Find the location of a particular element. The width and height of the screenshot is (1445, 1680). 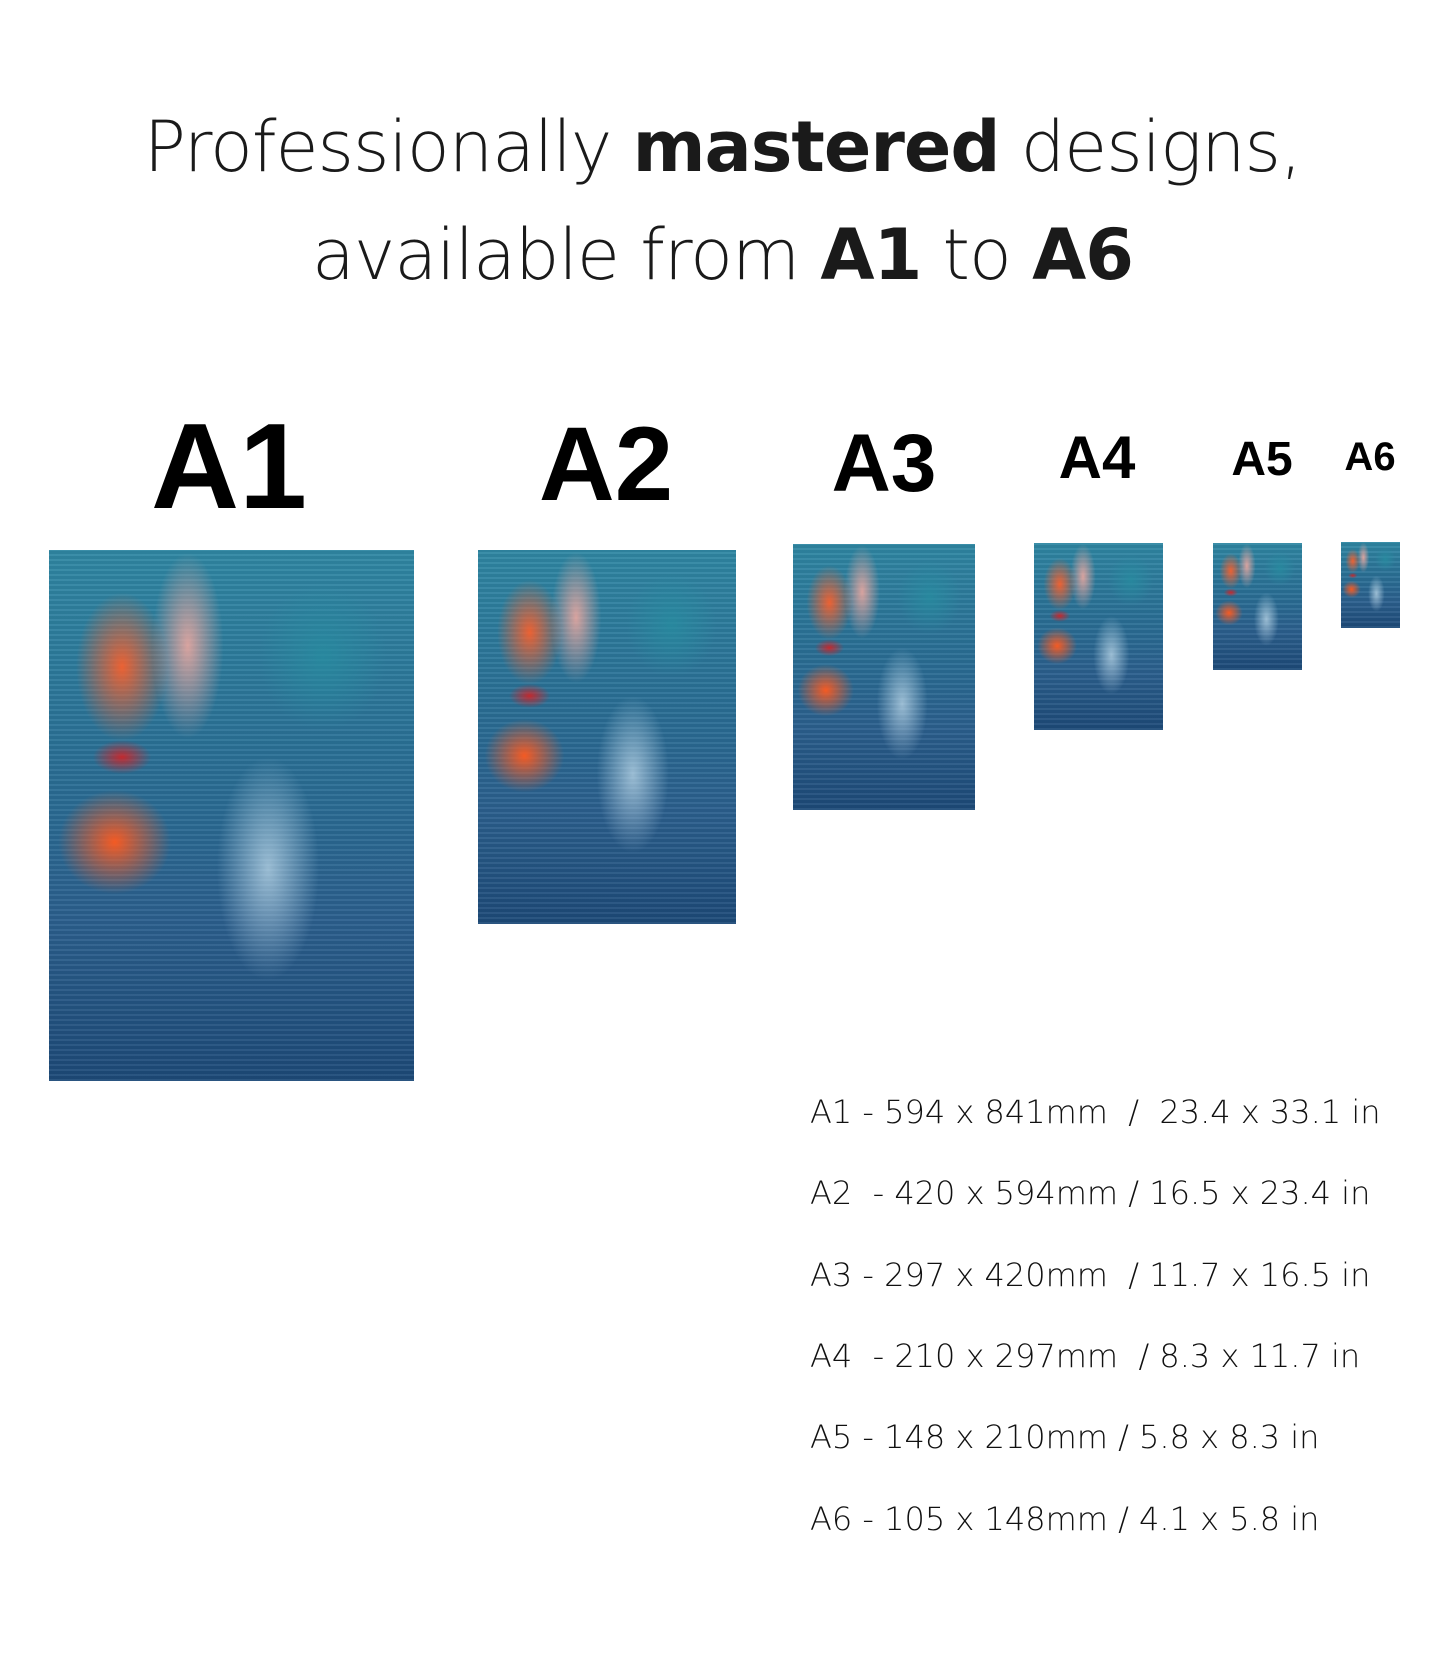

headline-bold-text: A6 is located at coordinates (1083, 255).